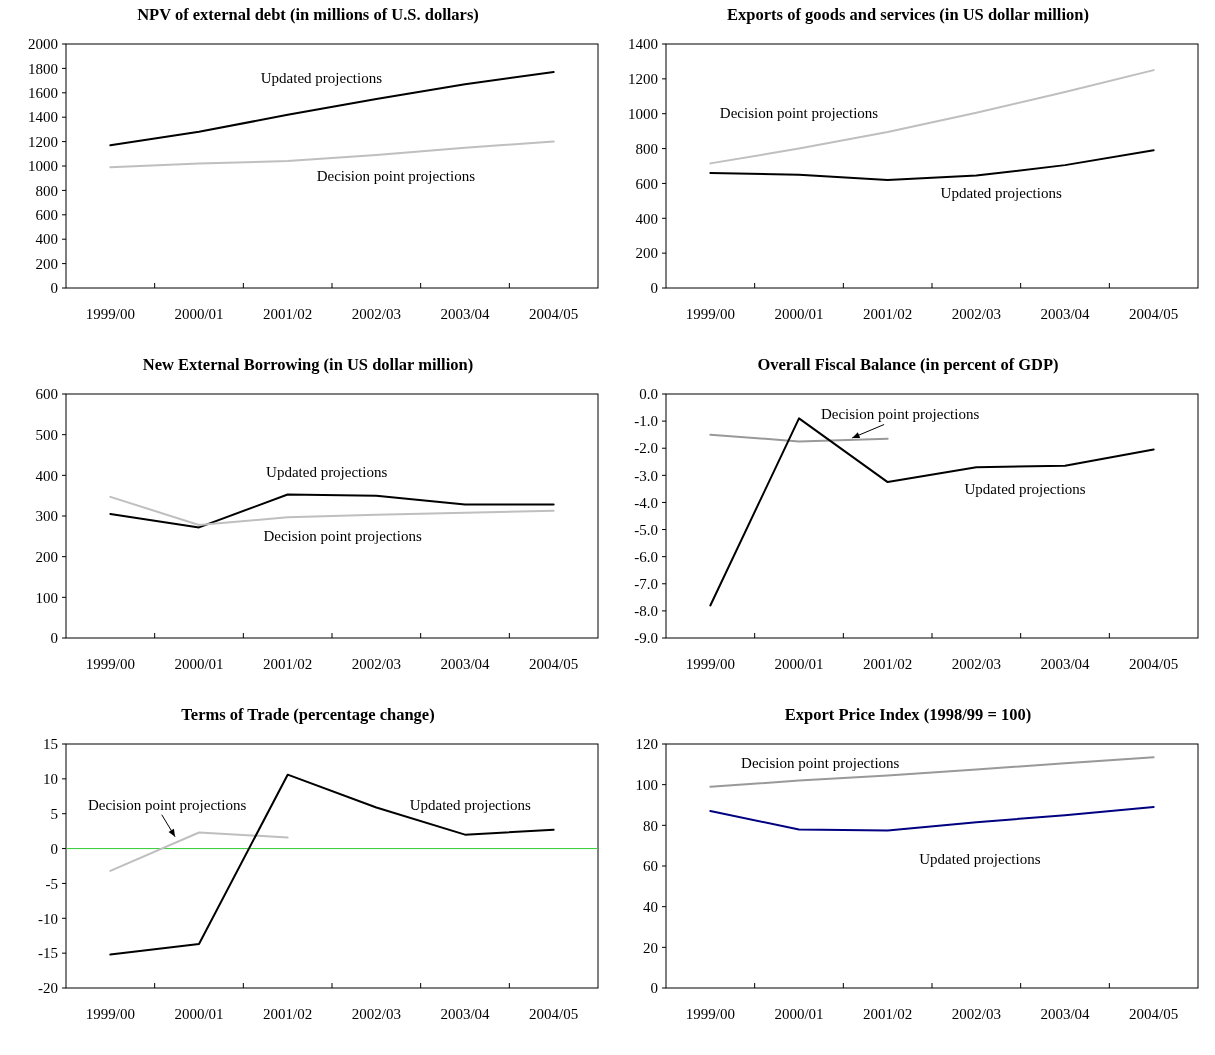 This screenshot has width=1215, height=1055. Describe the element at coordinates (908, 714) in the screenshot. I see `chart-title: Export Price Index (1998/99 = 100)` at that location.